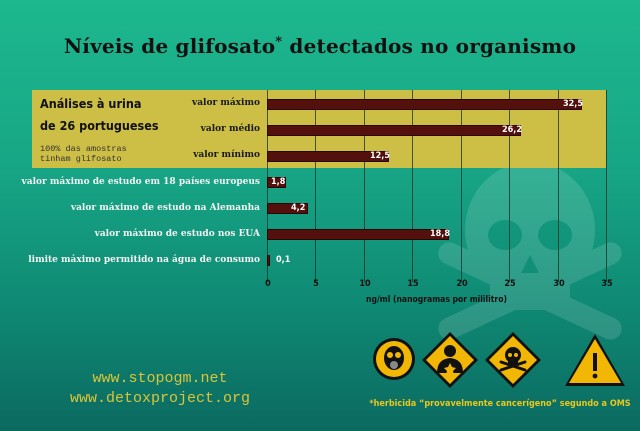 Image resolution: width=640 pixels, height=431 pixels. What do you see at coordinates (225, 103) in the screenshot?
I see `category-label: valor máximo` at bounding box center [225, 103].